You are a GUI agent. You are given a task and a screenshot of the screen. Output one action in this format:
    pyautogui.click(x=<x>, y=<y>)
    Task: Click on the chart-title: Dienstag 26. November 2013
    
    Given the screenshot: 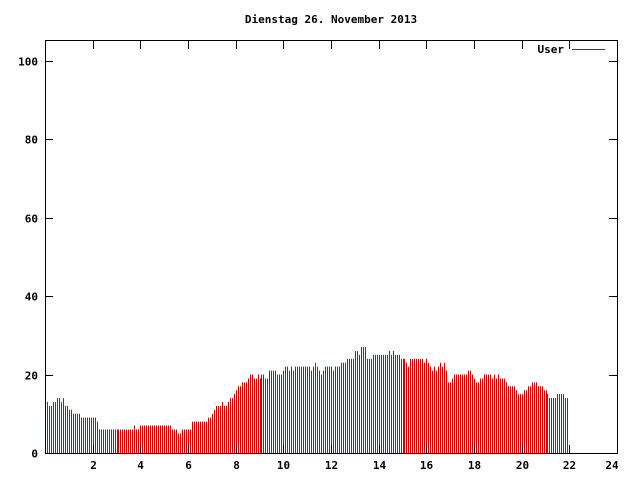 What is the action you would take?
    pyautogui.click(x=331, y=19)
    